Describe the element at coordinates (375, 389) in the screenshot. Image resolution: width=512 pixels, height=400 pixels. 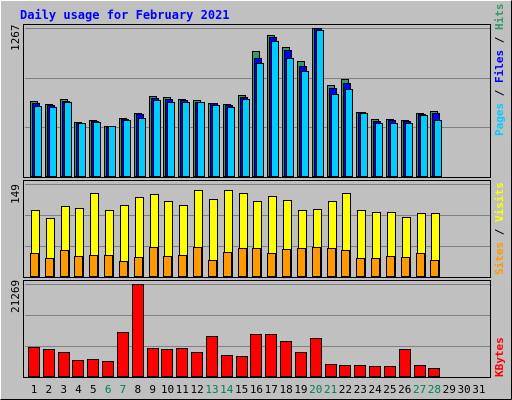
I see `x-tick-label: 24` at that location.